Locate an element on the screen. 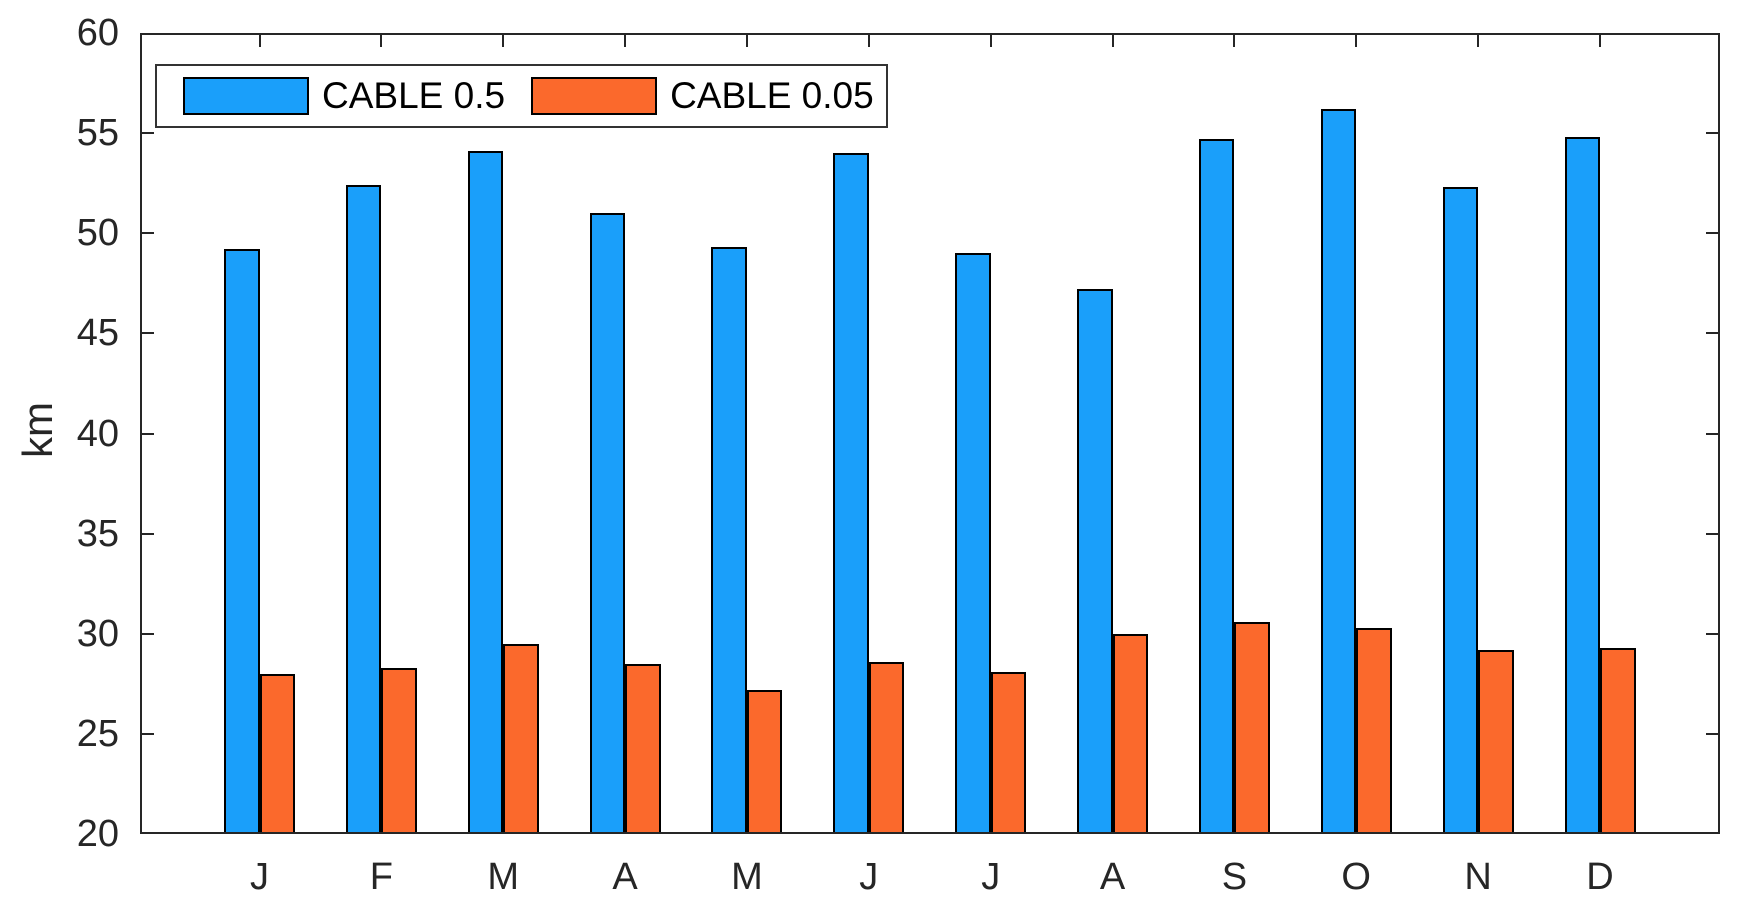  y-tick-label: 50 is located at coordinates (97, 233).